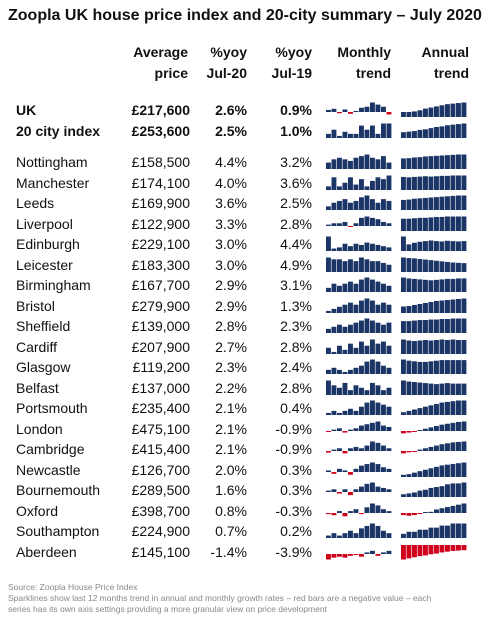 The height and width of the screenshot is (626, 487). I want to click on row-yoy20: 4.4%, so click(231, 162).